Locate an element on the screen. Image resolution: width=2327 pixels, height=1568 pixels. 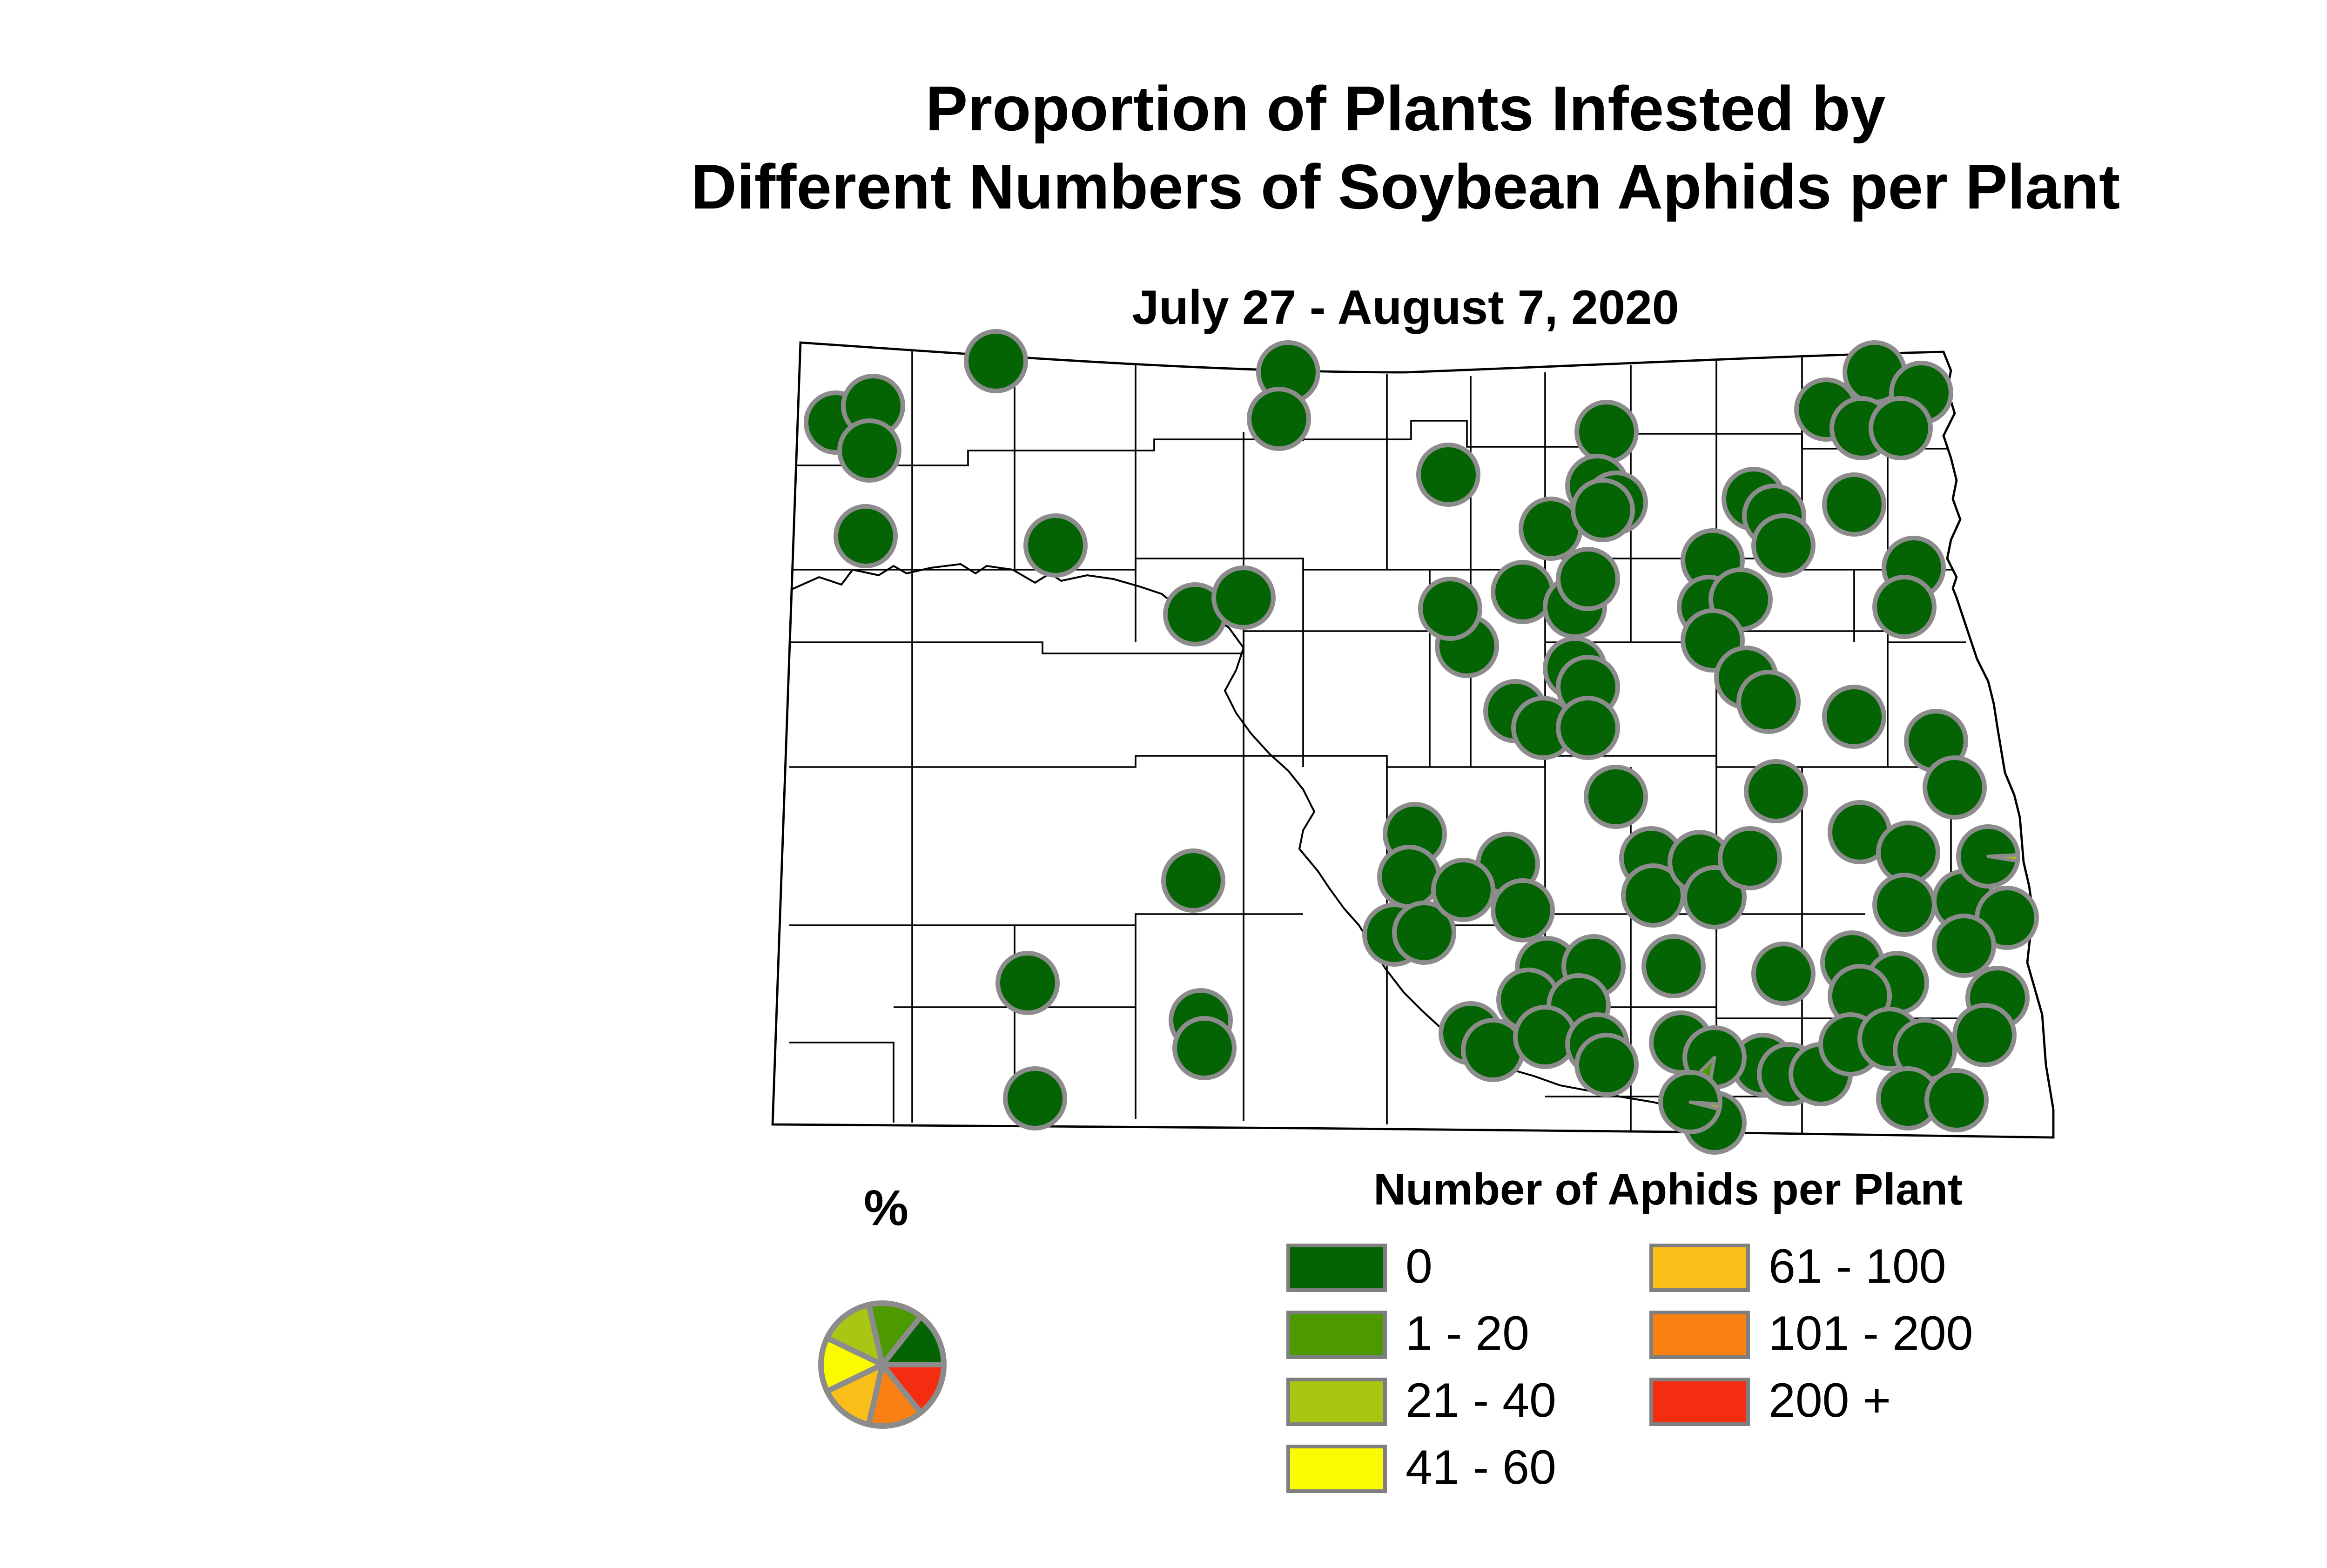
legend-item: 41 - 60 is located at coordinates (1421, 1467).